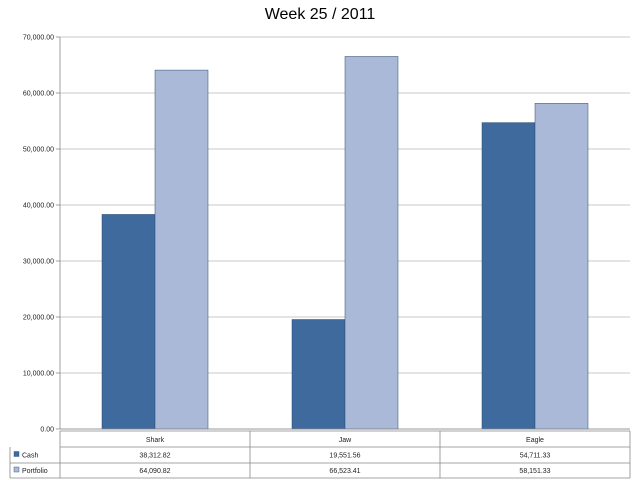  Describe the element at coordinates (154, 456) in the screenshot. I see `table-cell-value: 38,312.82` at that location.